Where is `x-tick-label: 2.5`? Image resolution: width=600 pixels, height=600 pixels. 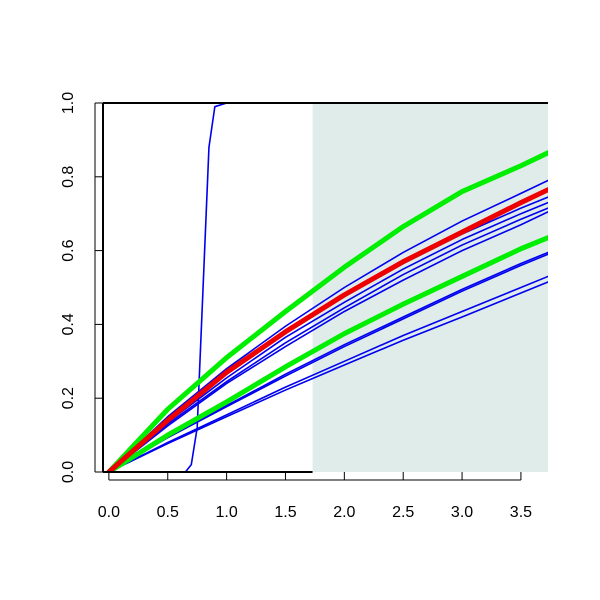 x-tick-label: 2.5 is located at coordinates (403, 512).